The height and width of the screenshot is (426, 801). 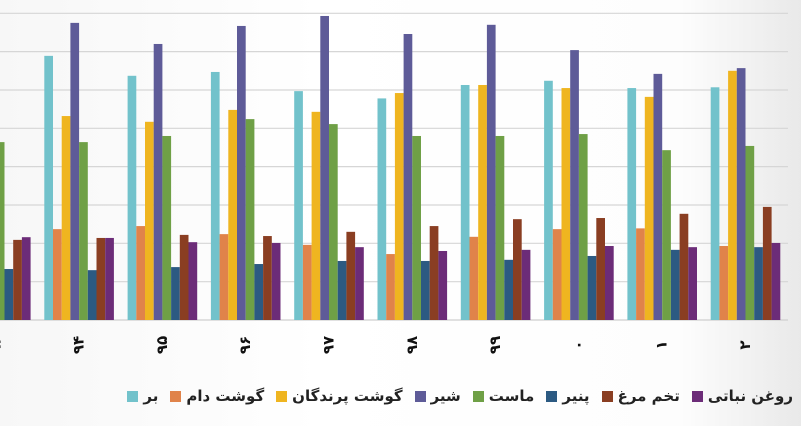 I want to click on x-tick-label: ۱, so click(x=662, y=344).